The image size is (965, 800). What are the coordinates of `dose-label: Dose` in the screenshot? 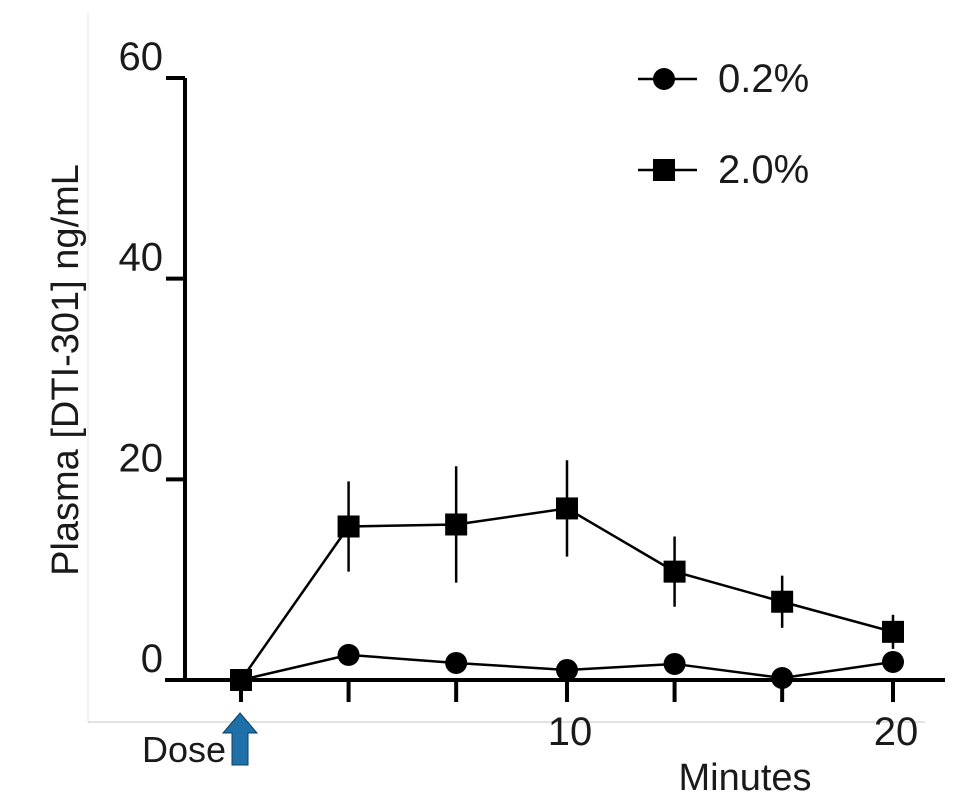 It's located at (184, 749).